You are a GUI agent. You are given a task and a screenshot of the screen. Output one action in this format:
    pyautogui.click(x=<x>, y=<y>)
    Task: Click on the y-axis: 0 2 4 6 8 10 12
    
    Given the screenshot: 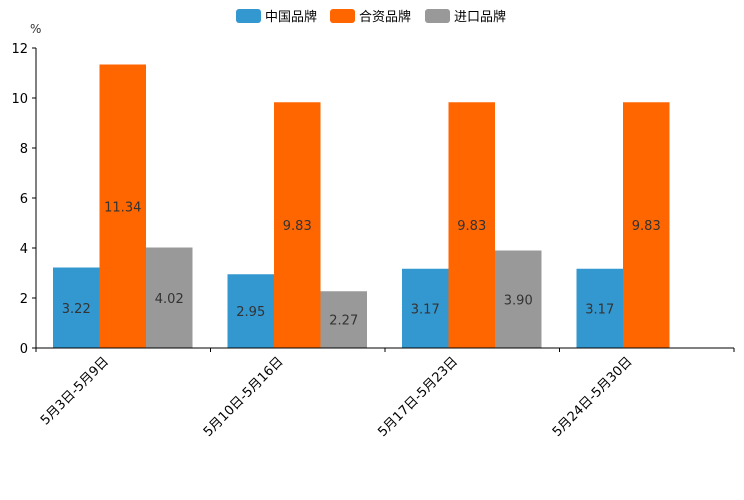 What is the action you would take?
    pyautogui.click(x=24, y=199)
    